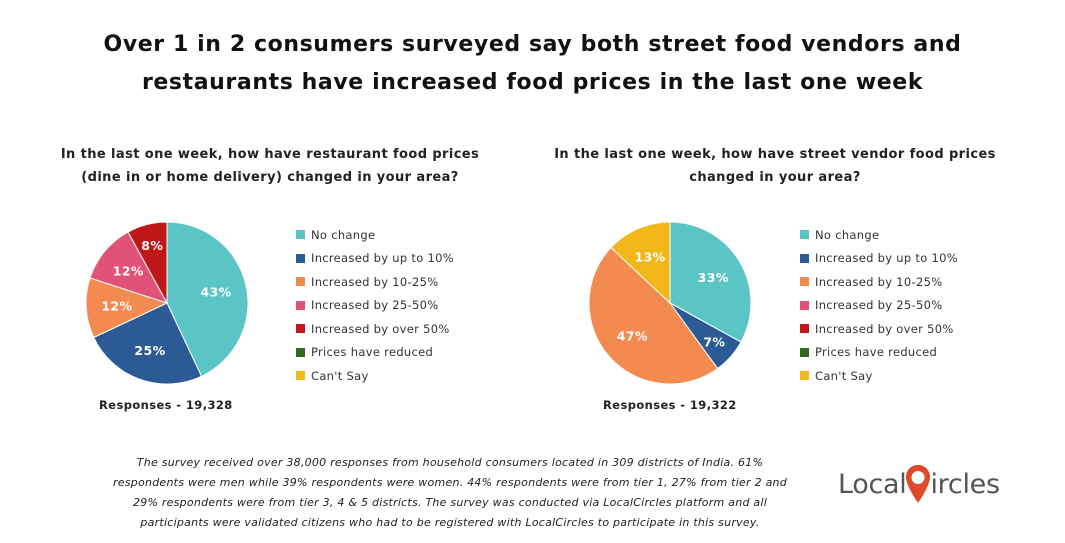 The height and width of the screenshot is (543, 1065). What do you see at coordinates (215, 292) in the screenshot?
I see `slice-label-no-change: 43%` at bounding box center [215, 292].